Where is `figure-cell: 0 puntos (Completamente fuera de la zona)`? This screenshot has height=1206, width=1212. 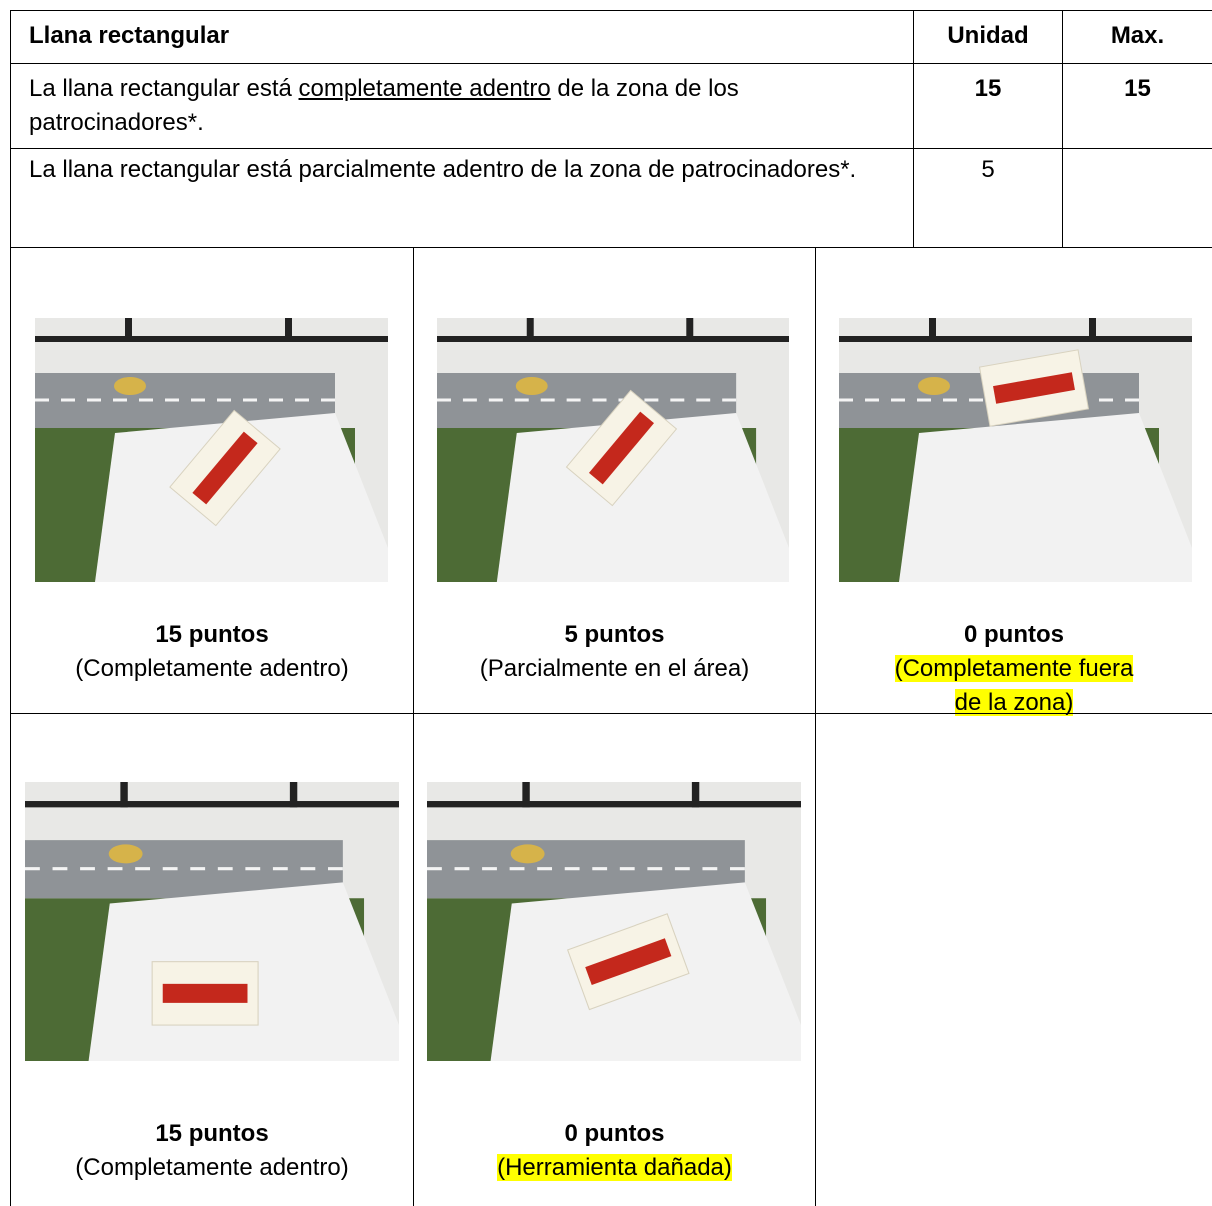 figure-cell: 0 puntos (Completamente fuera de la zona) is located at coordinates (1013, 481).